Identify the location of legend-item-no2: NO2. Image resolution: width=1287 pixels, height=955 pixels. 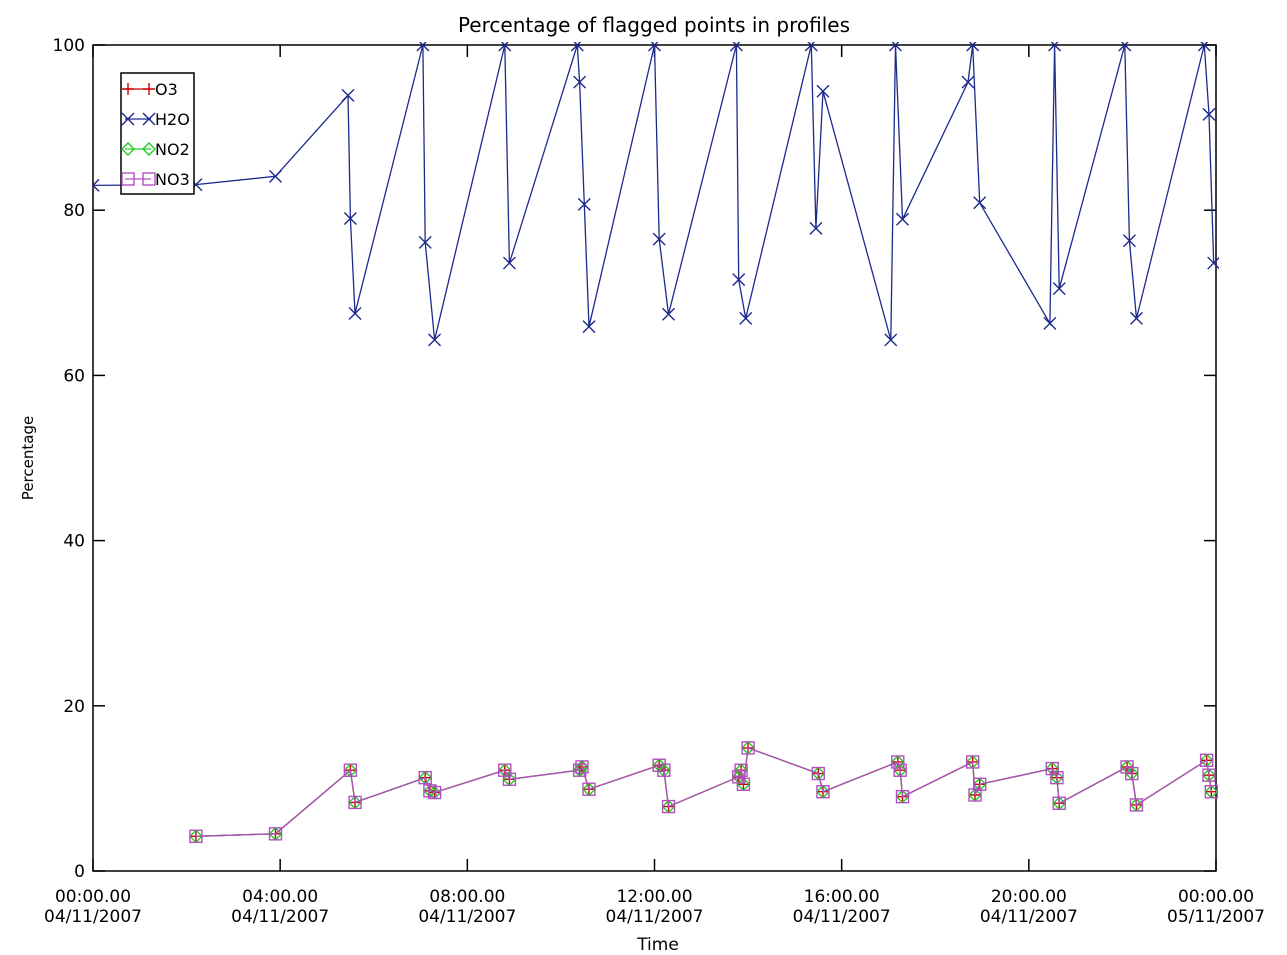
(155, 149).